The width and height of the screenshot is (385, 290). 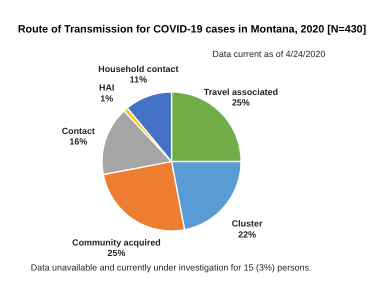 What do you see at coordinates (269, 53) in the screenshot?
I see `text: Data current as of 4/24/2020` at bounding box center [269, 53].